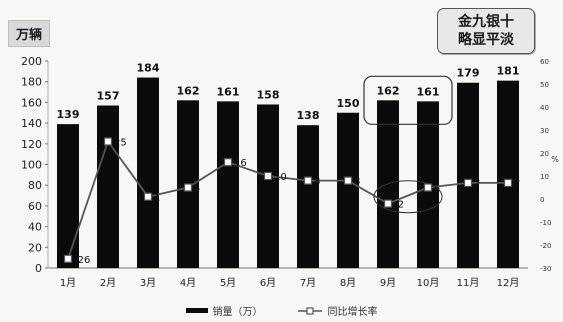 Image resolution: width=563 pixels, height=322 pixels. Describe the element at coordinates (486, 40) in the screenshot. I see `callout-line-2: 略显平淡` at that location.